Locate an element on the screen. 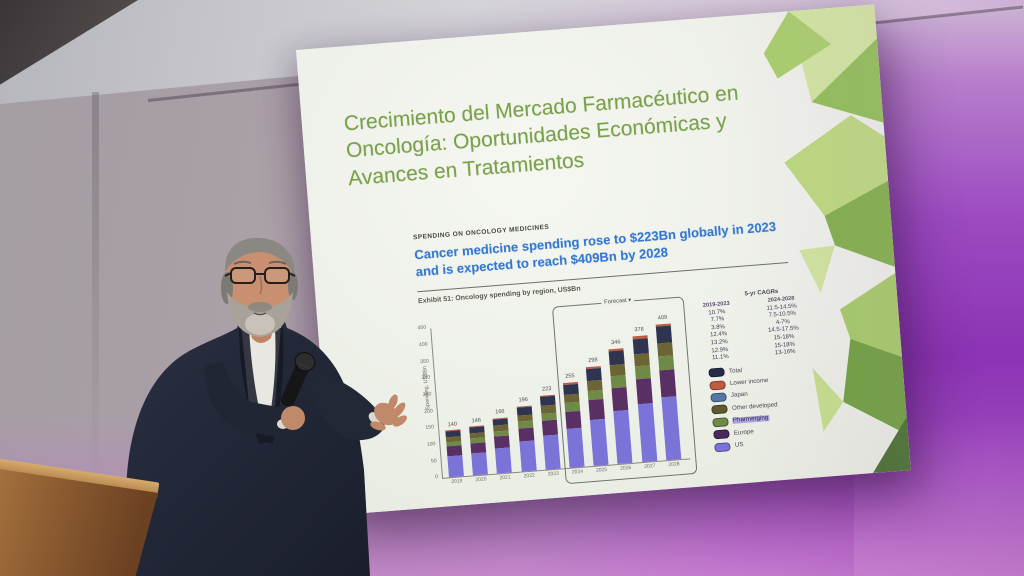 This screenshot has height=576, width=1024. glasses is located at coordinates (260, 275).